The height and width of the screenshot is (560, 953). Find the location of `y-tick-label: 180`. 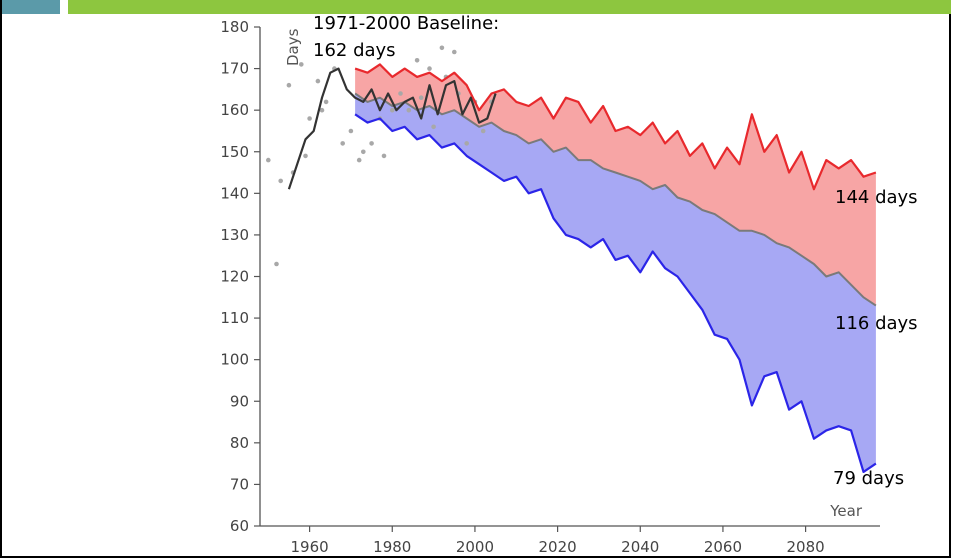

y-tick-label: 180 is located at coordinates (234, 27).